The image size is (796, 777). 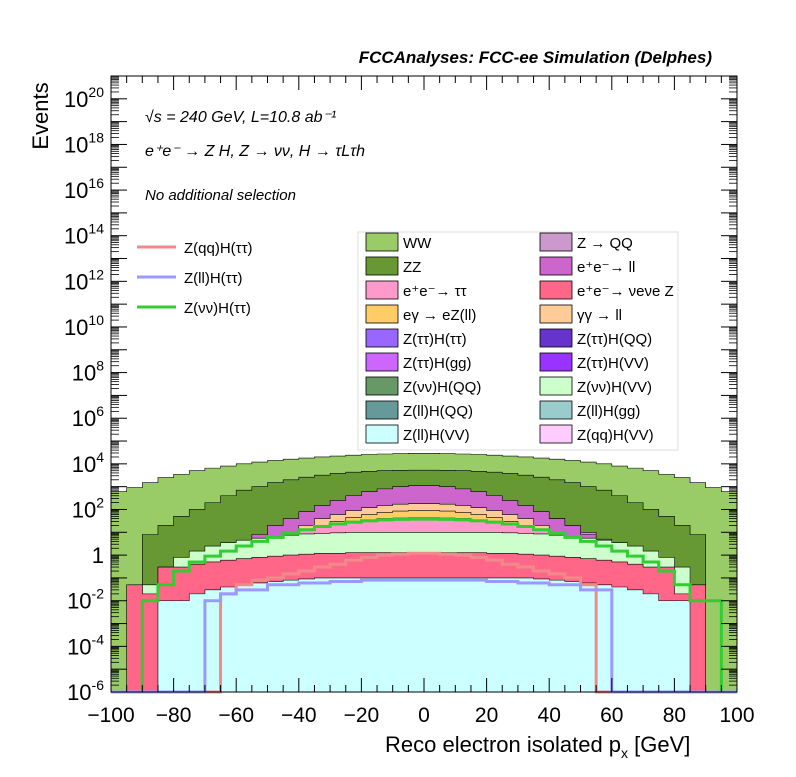 What do you see at coordinates (614, 387) in the screenshot?
I see `legend-label: Z(νν)H(VV)` at bounding box center [614, 387].